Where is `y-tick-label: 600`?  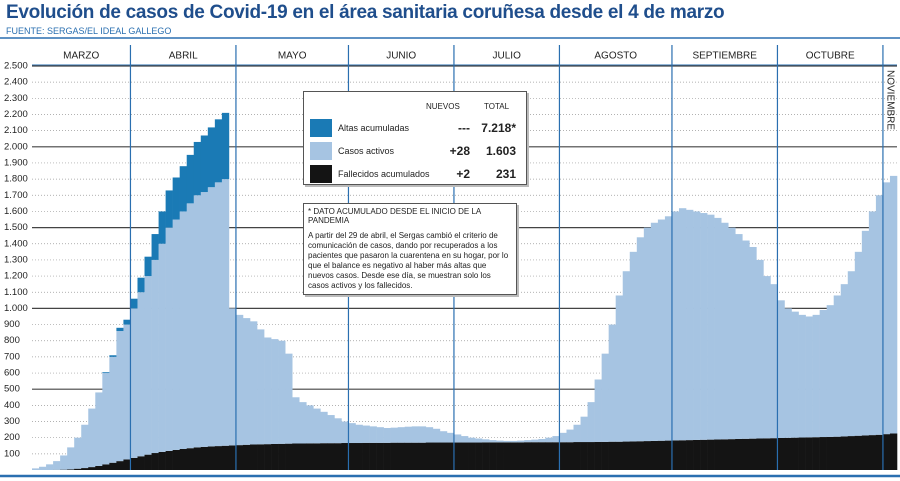 y-tick-label: 600 is located at coordinates (12, 373).